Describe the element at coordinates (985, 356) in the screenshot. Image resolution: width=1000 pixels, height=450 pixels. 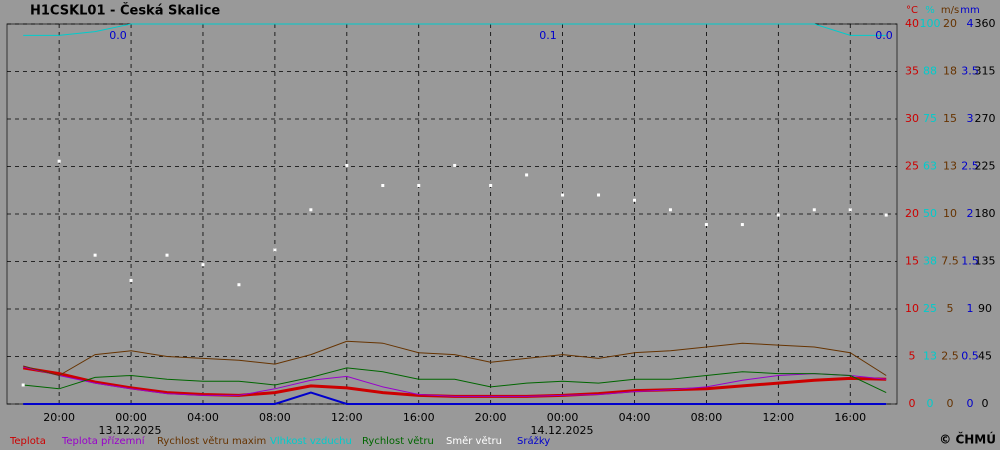
I see `y-tick-label: 45` at that location.